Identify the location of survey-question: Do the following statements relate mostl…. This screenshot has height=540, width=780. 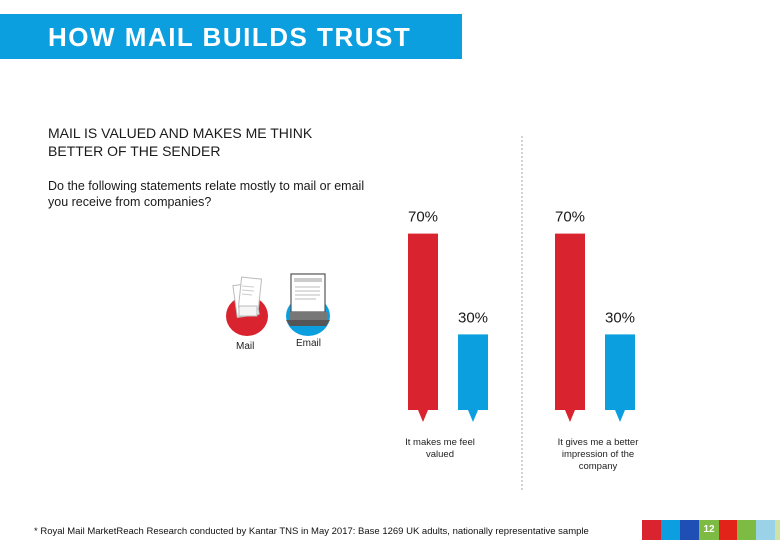
(206, 194).